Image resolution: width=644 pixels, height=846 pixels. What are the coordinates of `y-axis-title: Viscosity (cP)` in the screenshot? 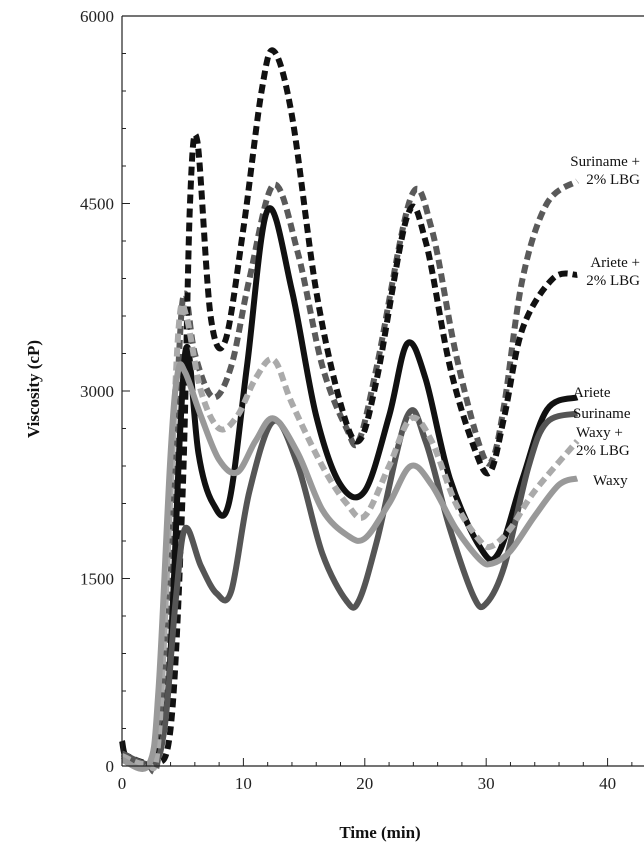 It's located at (33, 389).